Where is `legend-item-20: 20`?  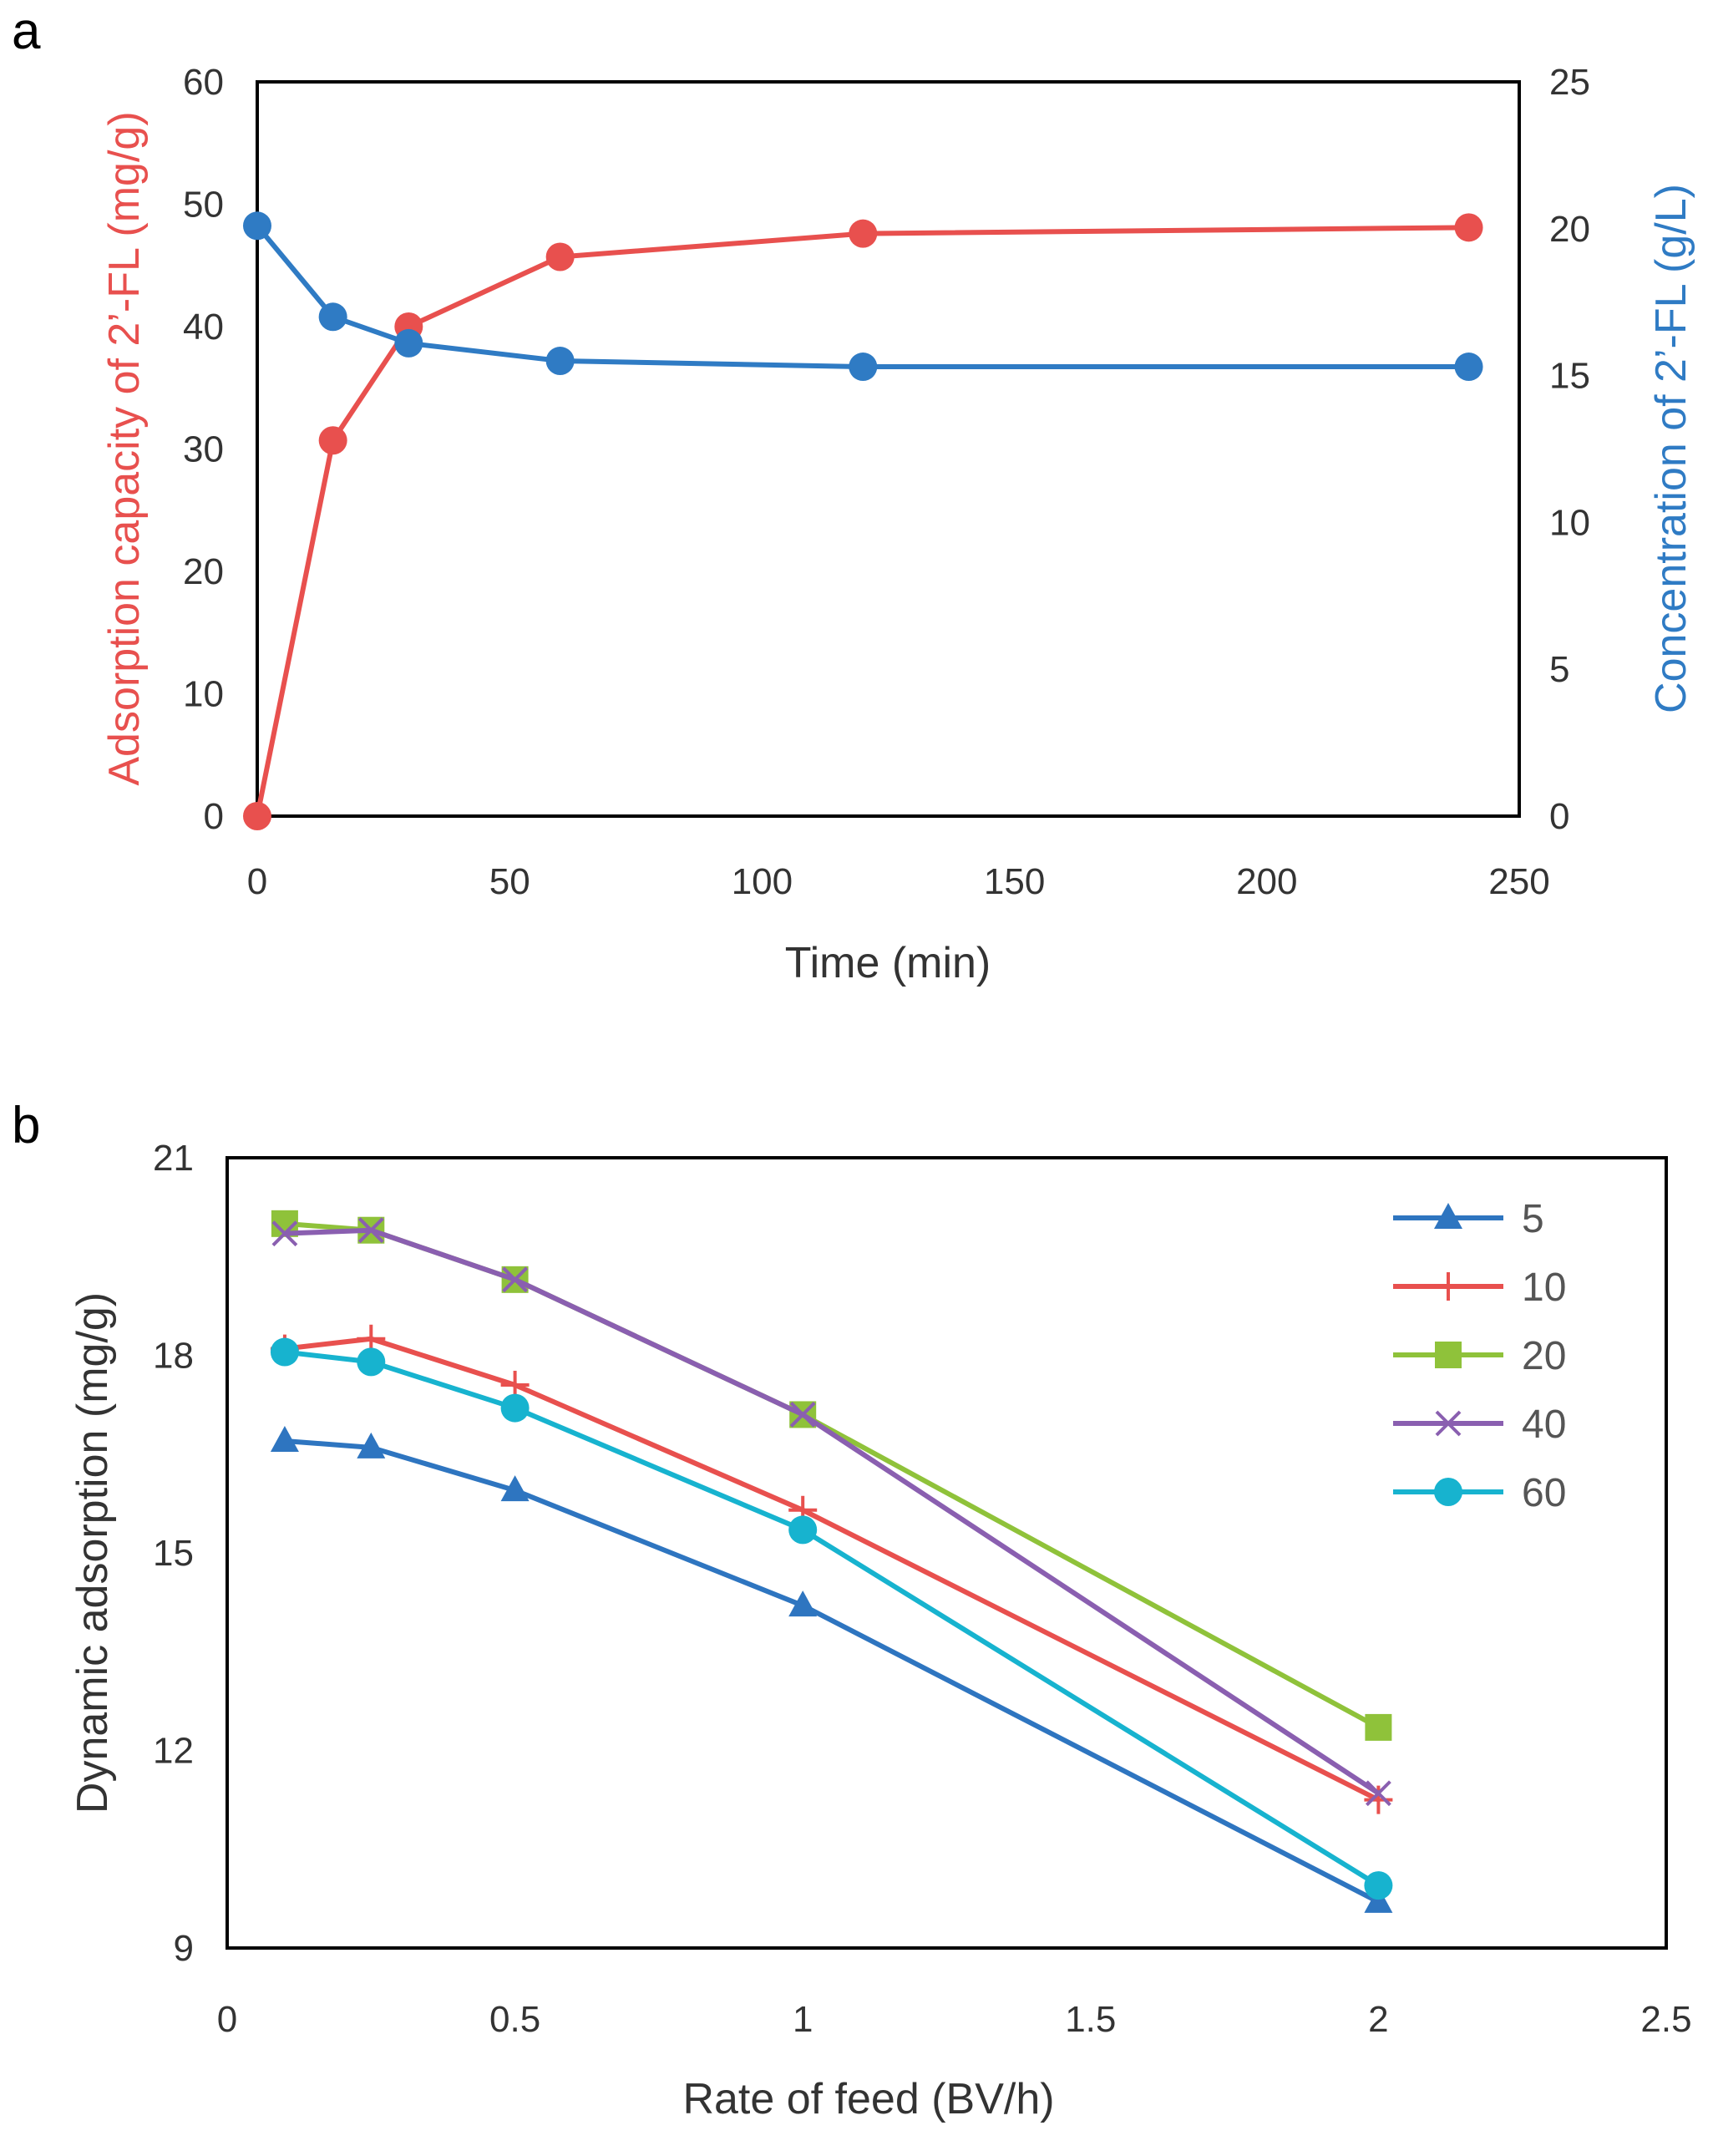 legend-item-20: 20 is located at coordinates (1480, 1356).